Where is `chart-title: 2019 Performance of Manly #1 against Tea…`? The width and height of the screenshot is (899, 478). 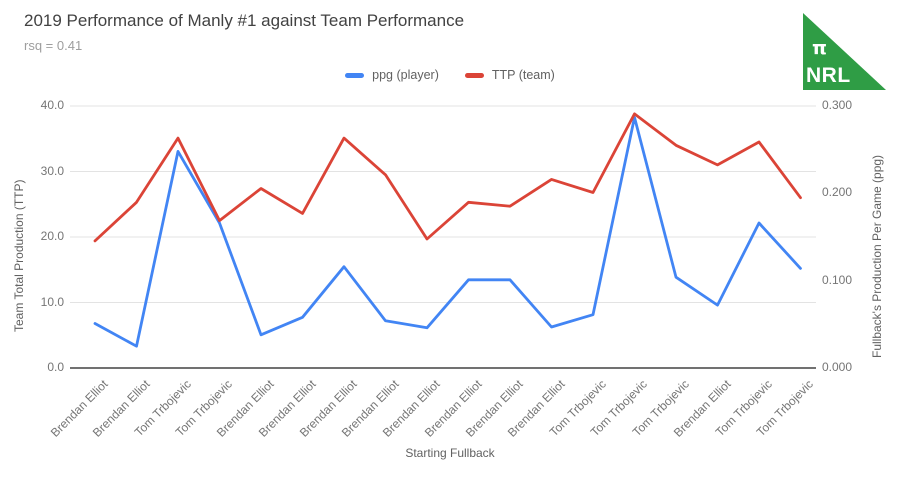 chart-title: 2019 Performance of Manly #1 against Tea… is located at coordinates (244, 20).